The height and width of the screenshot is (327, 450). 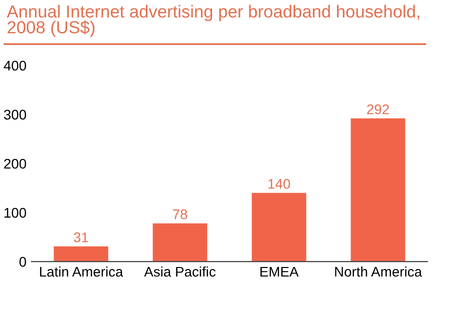 What do you see at coordinates (15, 115) in the screenshot?
I see `y-tick-label: 300` at bounding box center [15, 115].